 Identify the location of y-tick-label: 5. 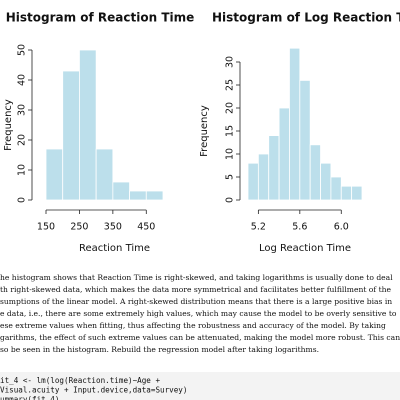
(230, 177).